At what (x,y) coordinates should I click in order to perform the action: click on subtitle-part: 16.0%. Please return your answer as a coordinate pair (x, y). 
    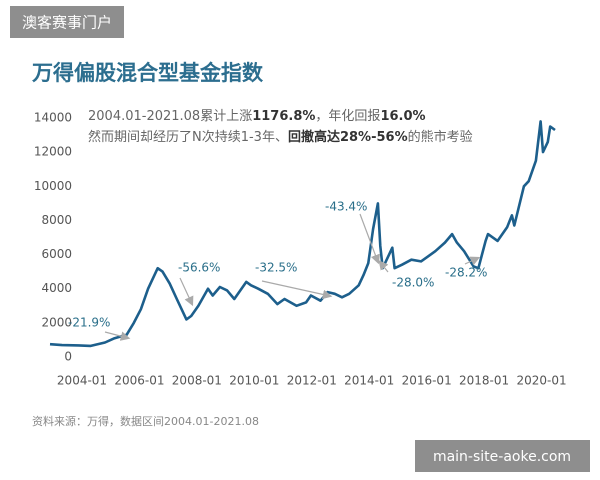
    Looking at the image, I should click on (402, 116).